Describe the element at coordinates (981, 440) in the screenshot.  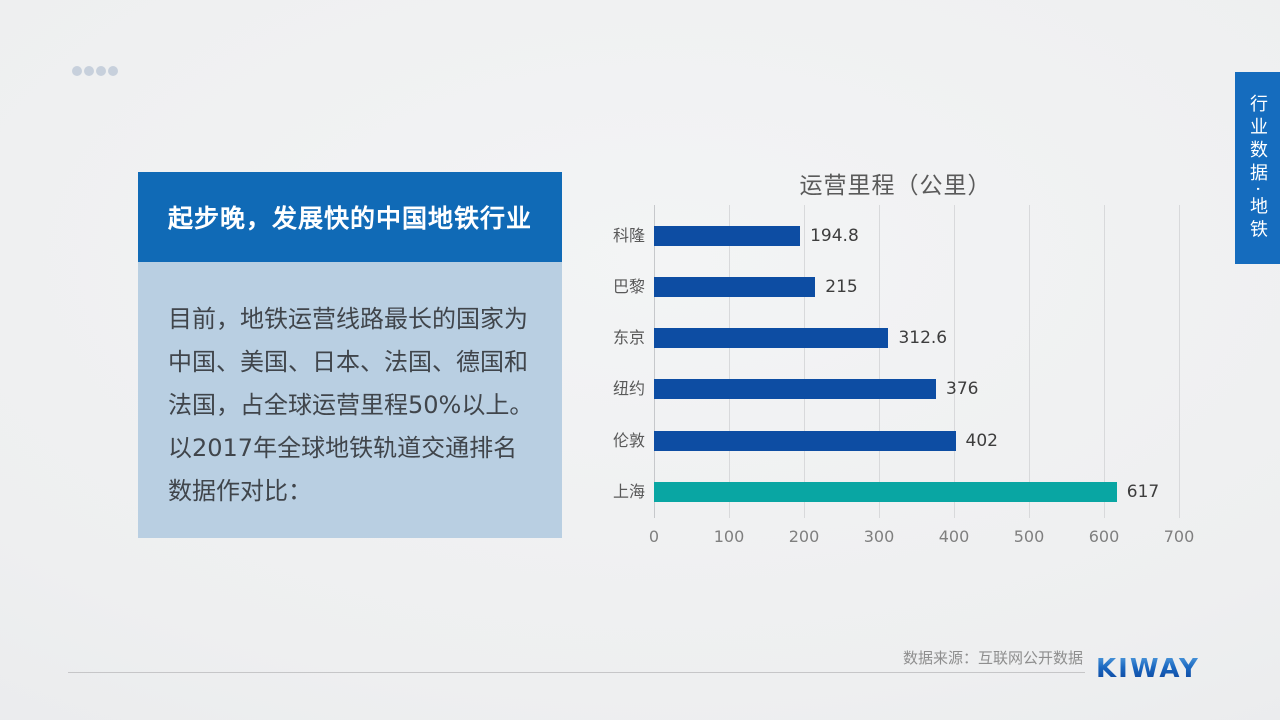
I see `value-label: 402` at that location.